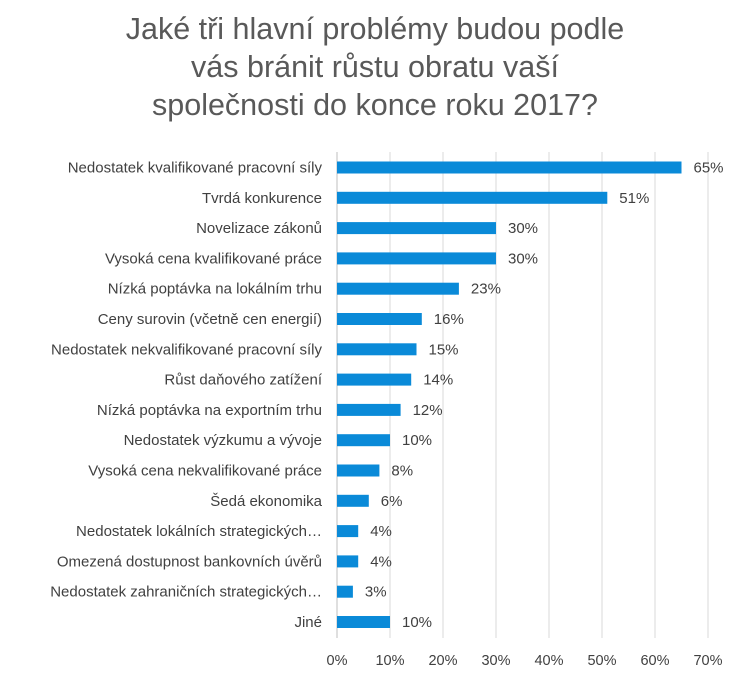 The height and width of the screenshot is (677, 750). What do you see at coordinates (337, 661) in the screenshot?
I see `x-tick-label: 0%` at bounding box center [337, 661].